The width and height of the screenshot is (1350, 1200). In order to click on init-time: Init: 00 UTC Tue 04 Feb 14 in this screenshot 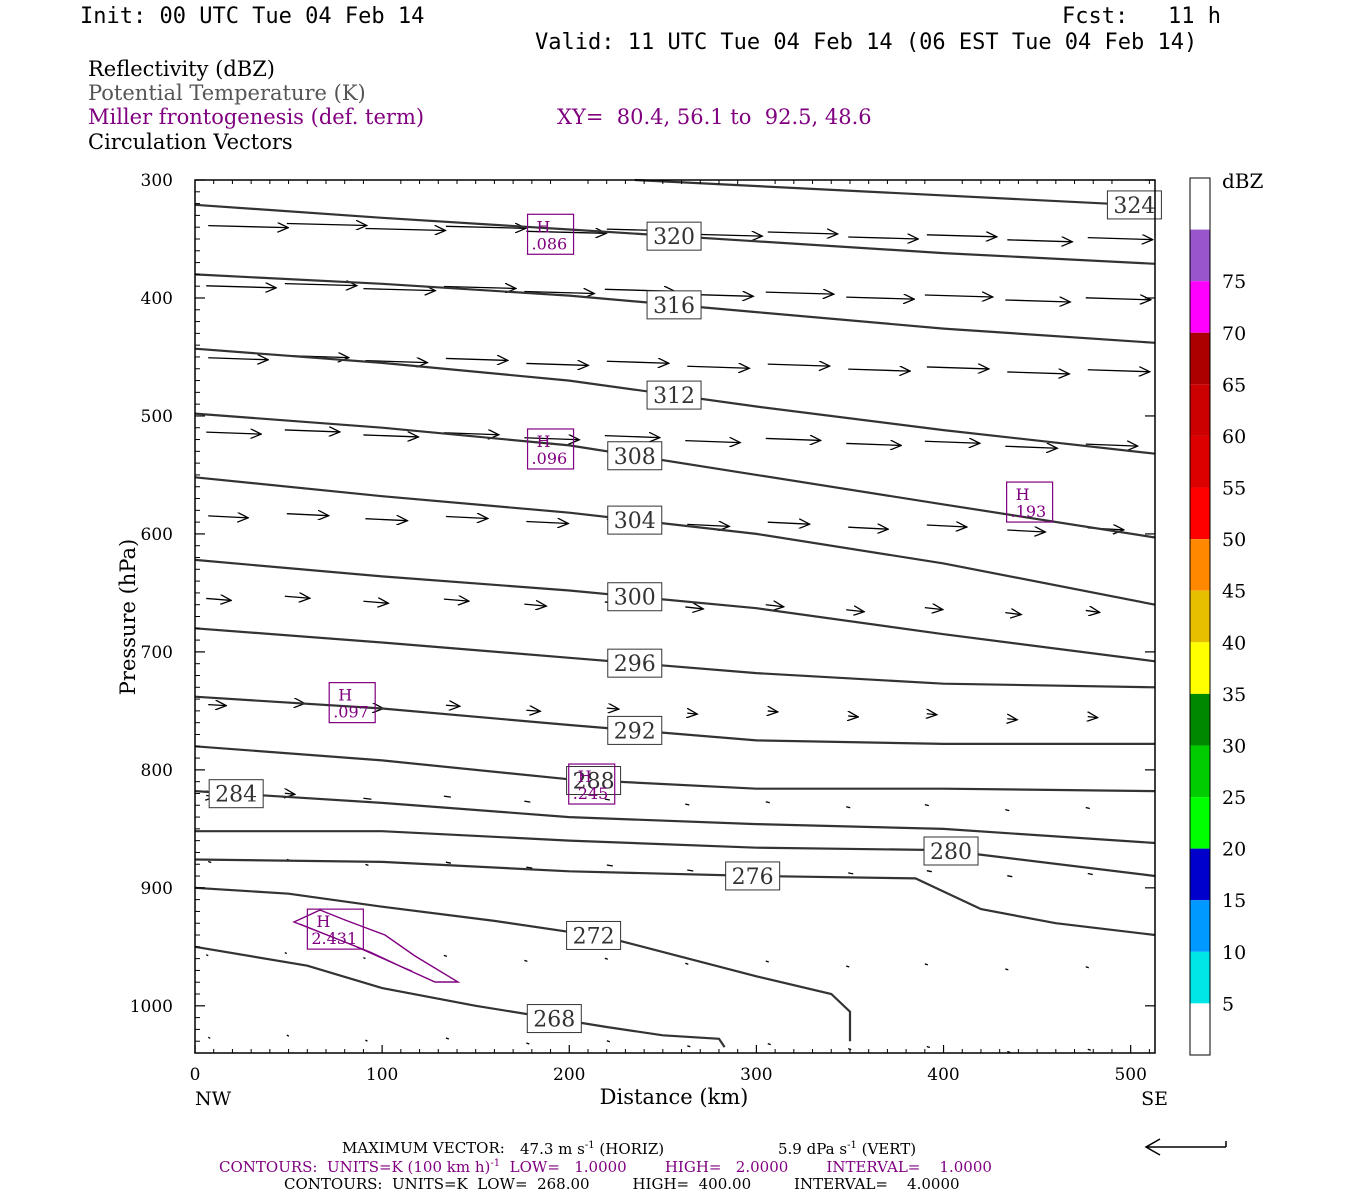, I will do `click(252, 16)`.